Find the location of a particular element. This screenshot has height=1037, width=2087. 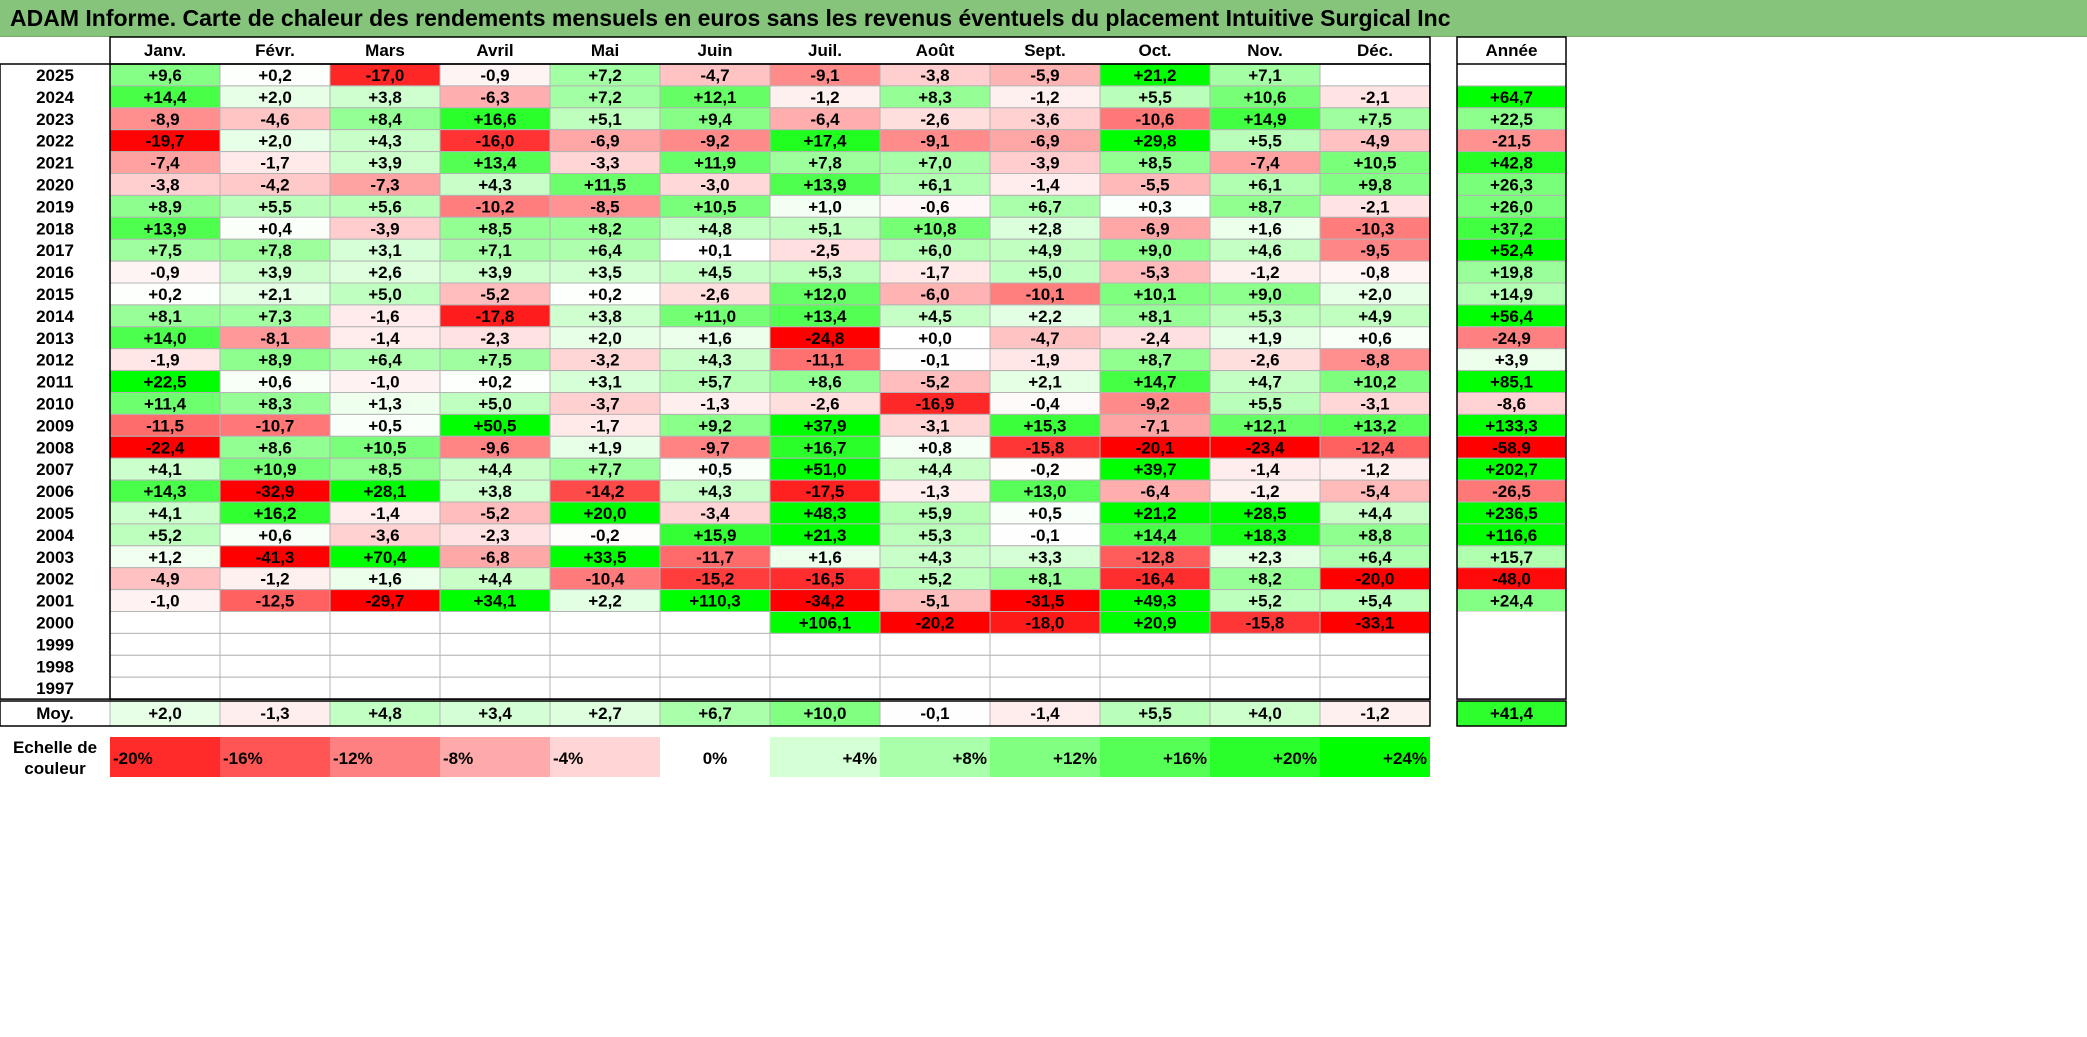

cell-value-2017-11: +4,6 is located at coordinates (1265, 250).